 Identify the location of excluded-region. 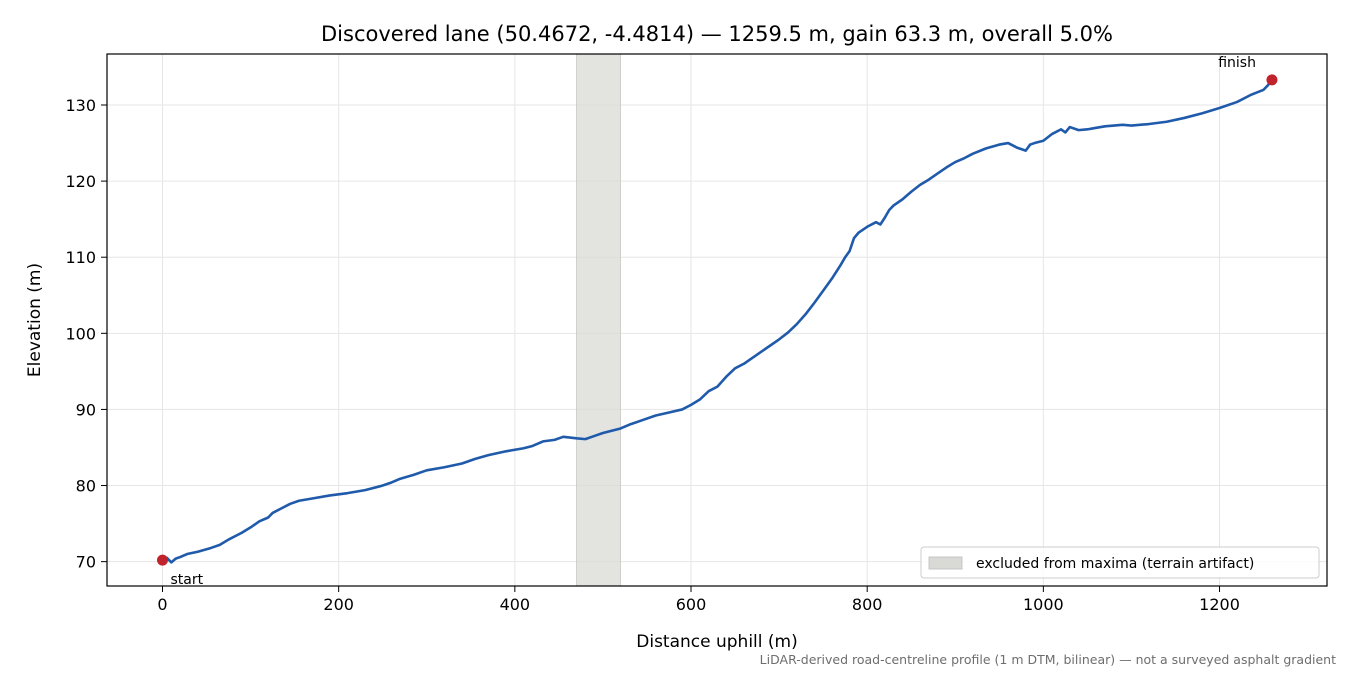
(598, 320).